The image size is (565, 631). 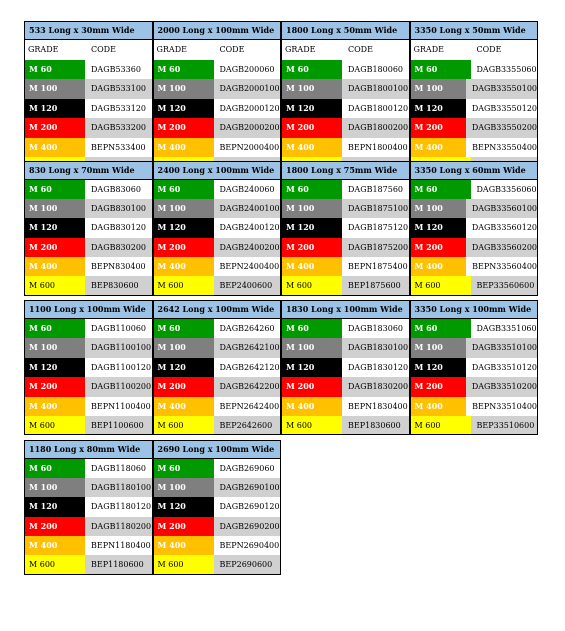 I want to click on size-block-title: 1800 Long x 75mm Wide, so click(x=345, y=170).